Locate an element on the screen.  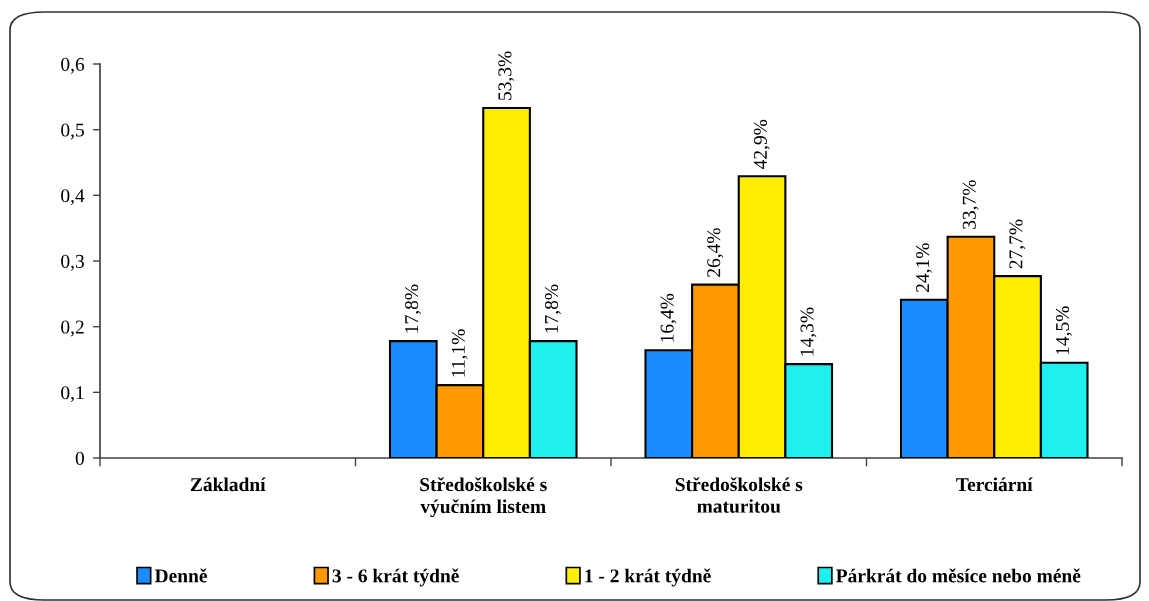
data-label: 14,3% is located at coordinates (808, 331).